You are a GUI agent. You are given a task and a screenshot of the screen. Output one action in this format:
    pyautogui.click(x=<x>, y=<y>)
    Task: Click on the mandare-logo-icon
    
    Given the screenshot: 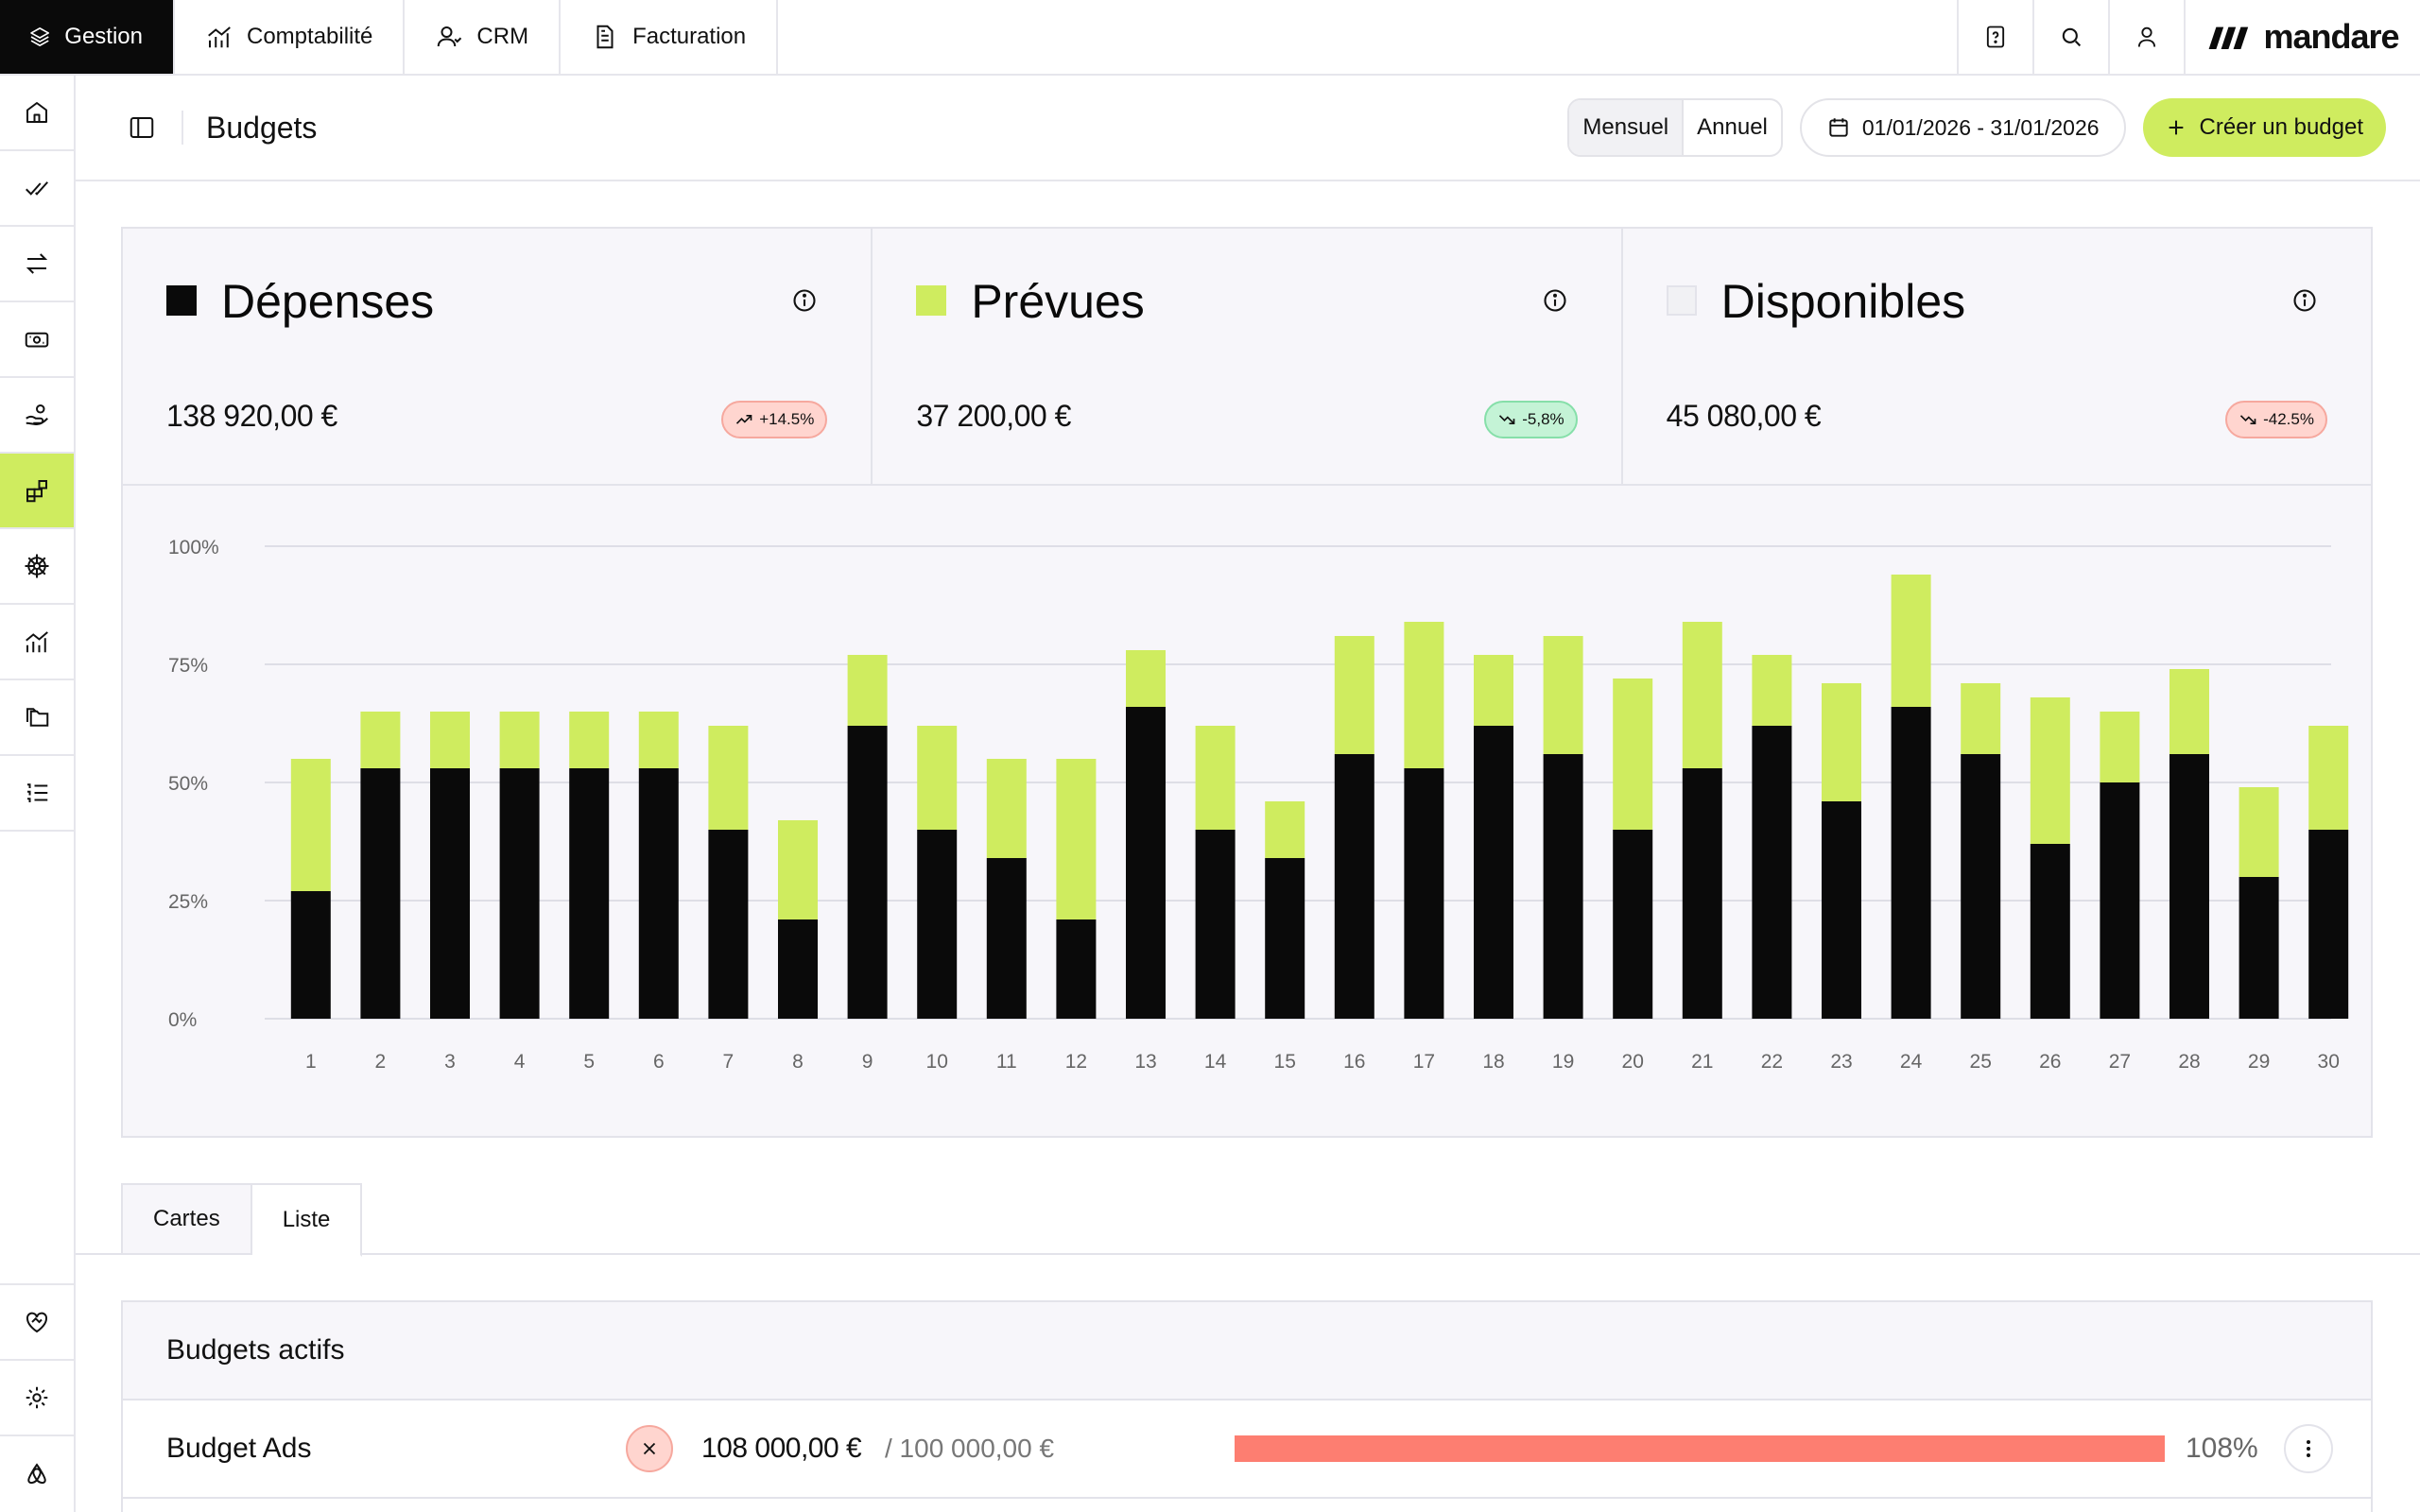 What is the action you would take?
    pyautogui.click(x=2229, y=37)
    